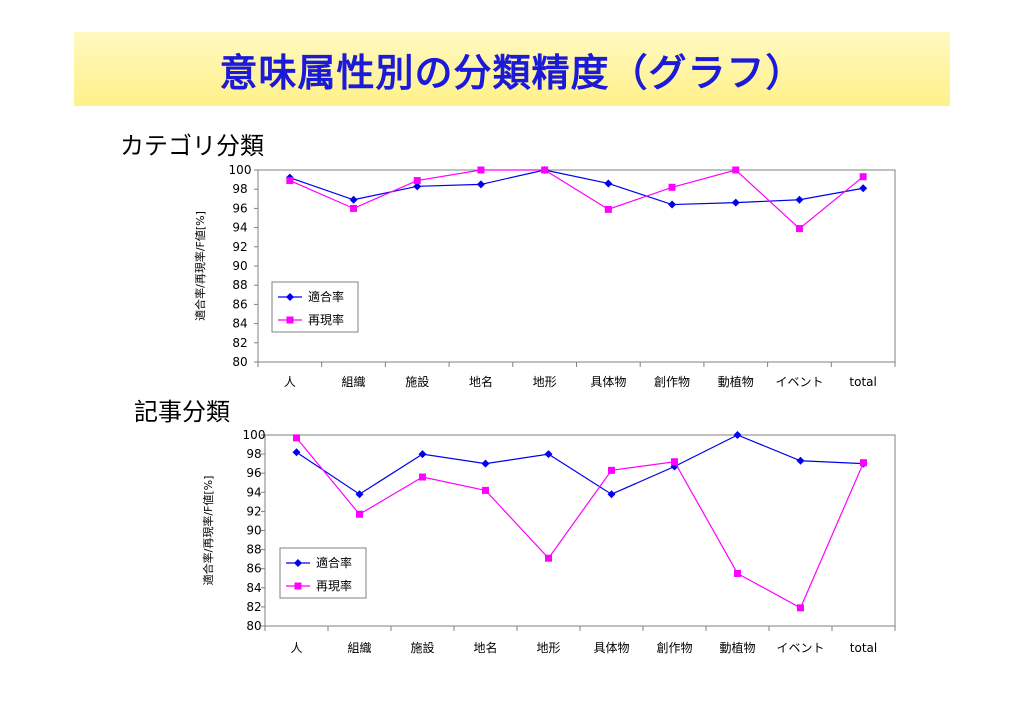  What do you see at coordinates (192, 146) in the screenshot?
I see `section-heading-category: カテゴリ分類` at bounding box center [192, 146].